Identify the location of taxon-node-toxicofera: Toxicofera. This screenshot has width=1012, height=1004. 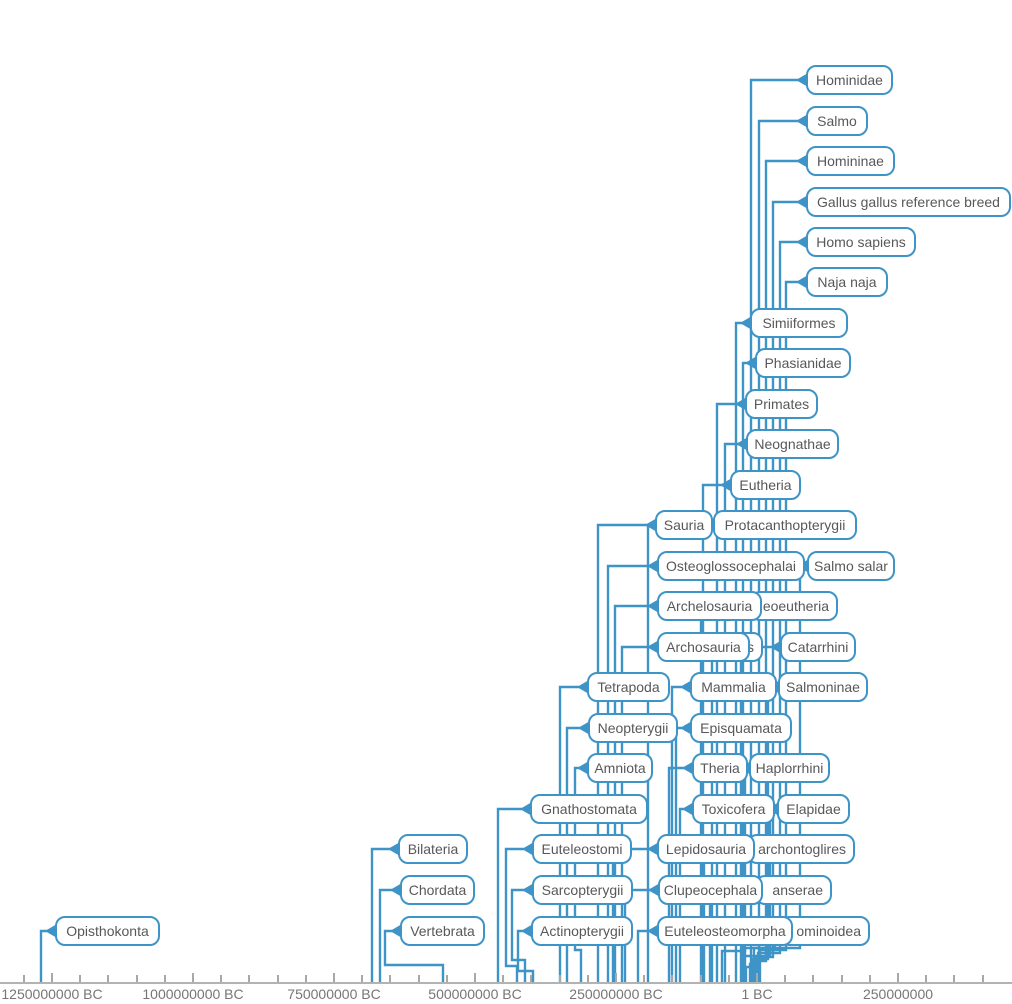
(733, 809).